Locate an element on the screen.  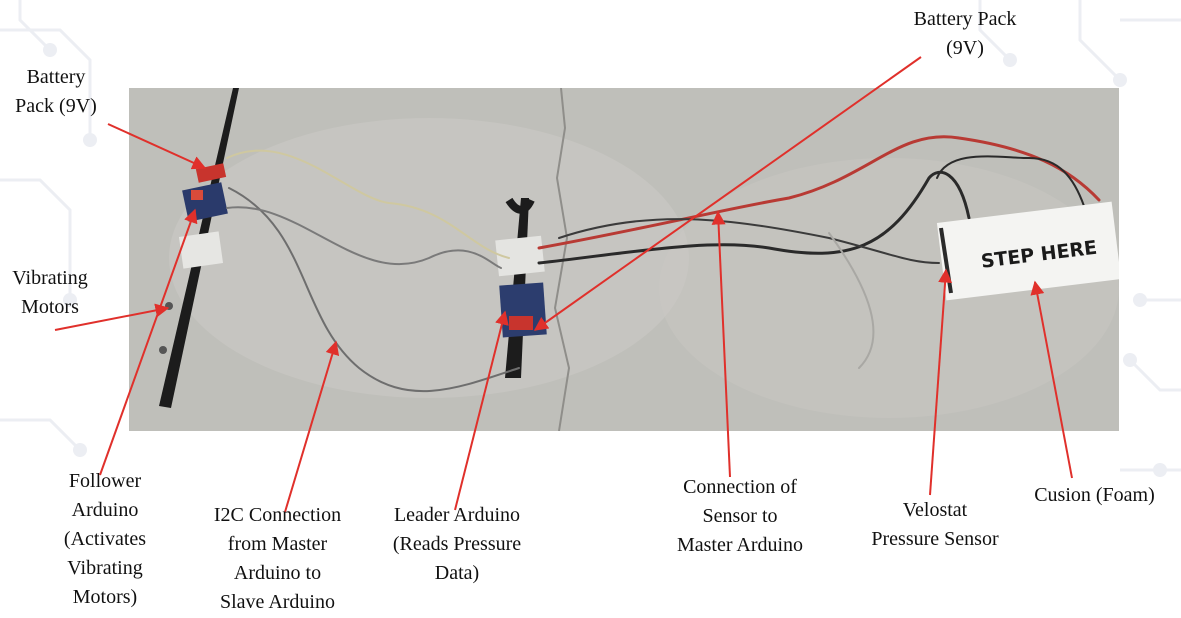
label-sensor-connection: Connection of Sensor to Master Arduino is located at coordinates (740, 516).